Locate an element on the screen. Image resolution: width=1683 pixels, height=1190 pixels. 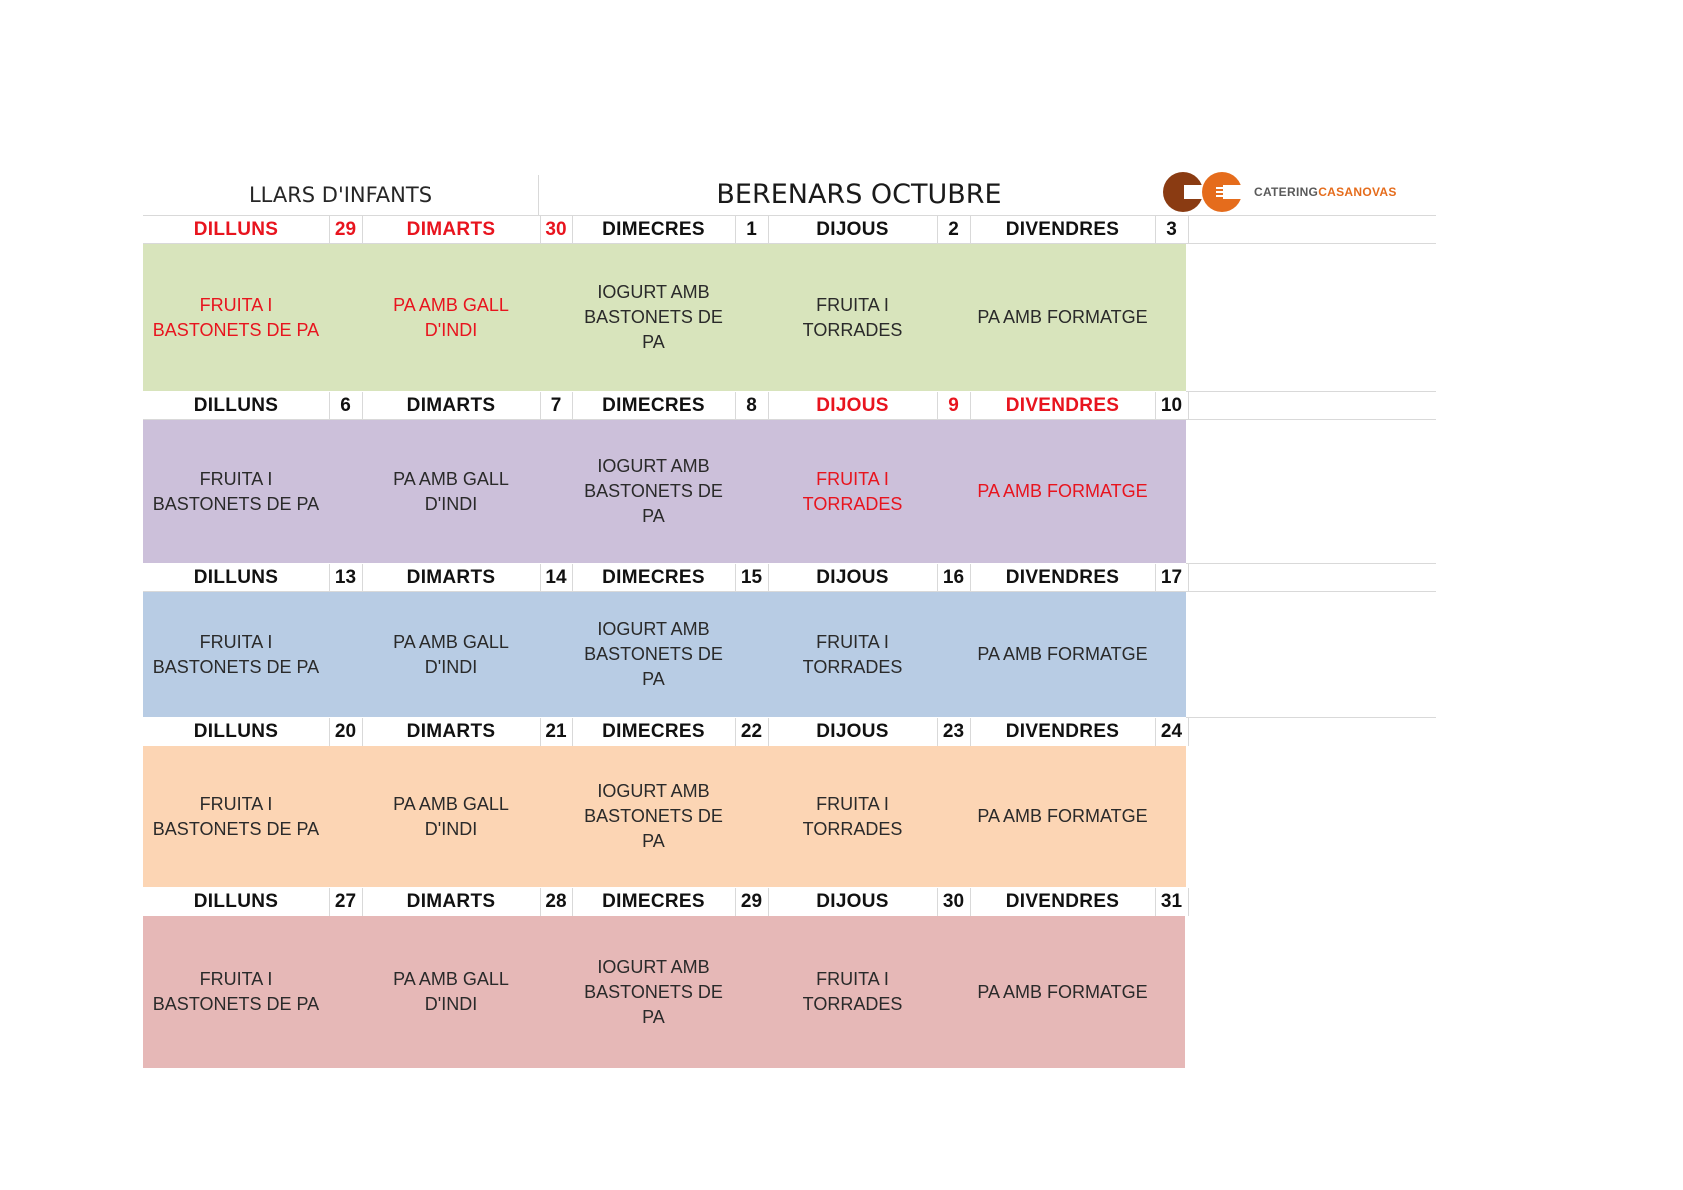
day-number: 16 is located at coordinates (953, 577).